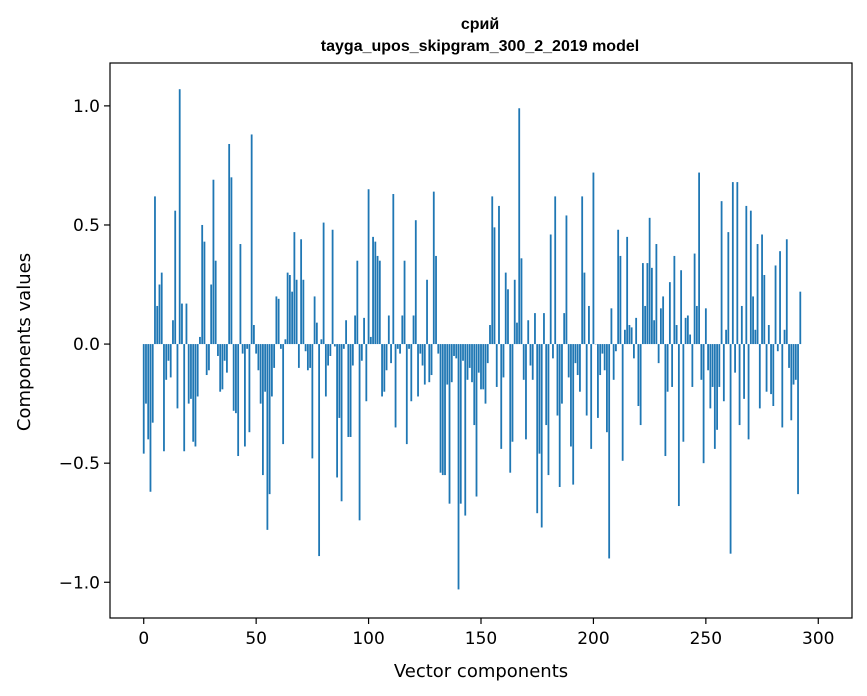  What do you see at coordinates (86, 345) in the screenshot?
I see `y-tick-label: 0.0` at bounding box center [86, 345].